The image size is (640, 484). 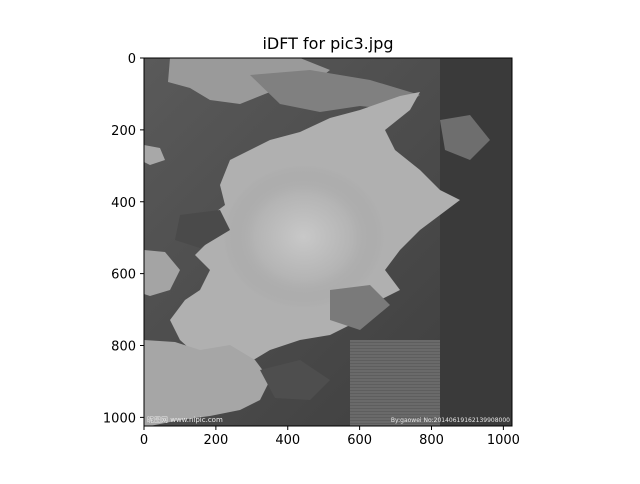 I want to click on y-axis: 0 200 400 600 800 1000, so click(x=123, y=239).